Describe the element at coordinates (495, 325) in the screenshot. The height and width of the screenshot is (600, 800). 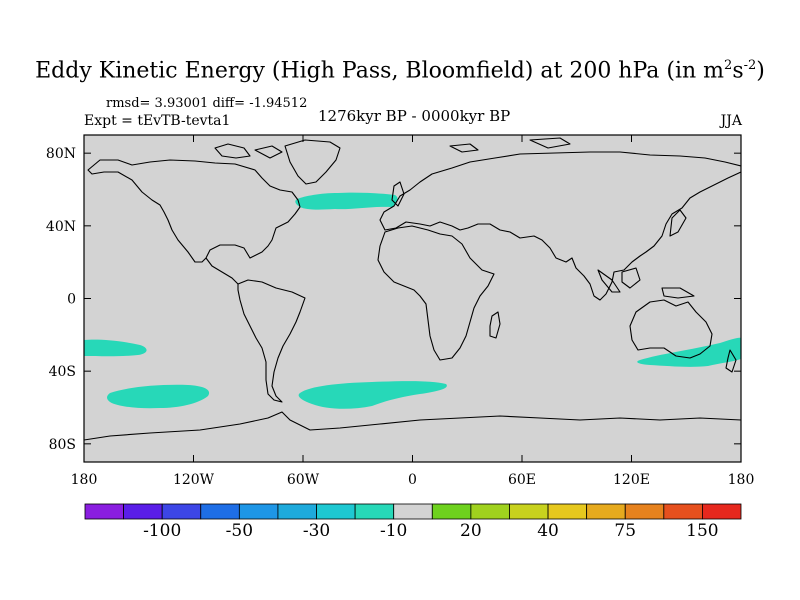
I see `coastline-madagascar` at that location.